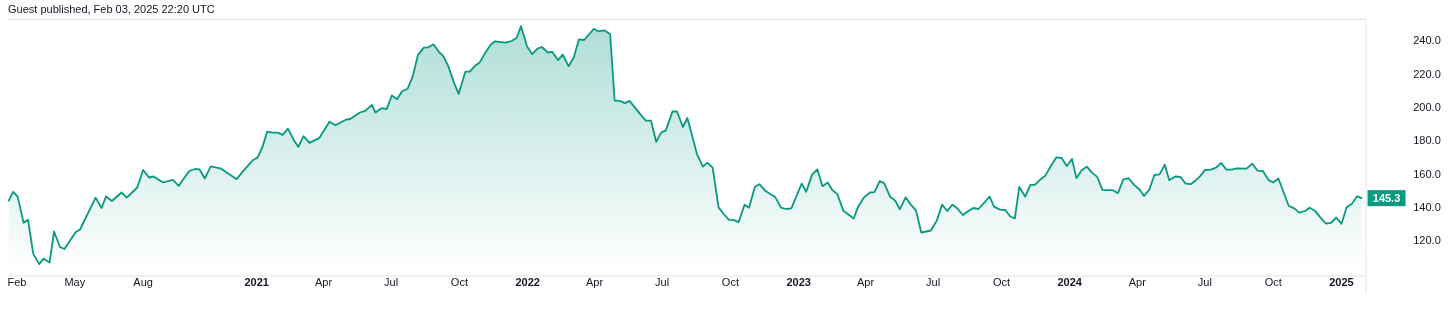 Image resolution: width=1456 pixels, height=323 pixels. Describe the element at coordinates (143, 282) in the screenshot. I see `x-tick-label: Aug` at that location.